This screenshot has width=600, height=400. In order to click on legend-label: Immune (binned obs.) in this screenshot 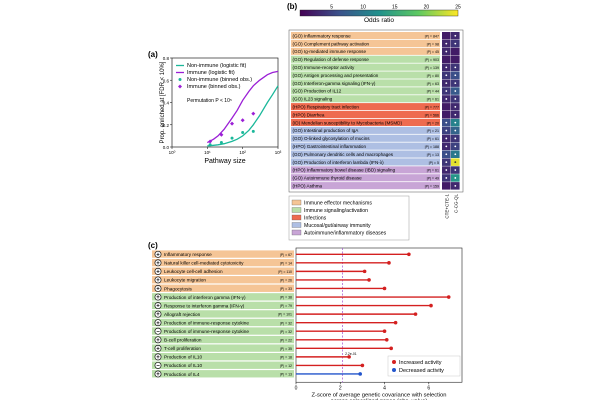, I will do `click(214, 87)`.